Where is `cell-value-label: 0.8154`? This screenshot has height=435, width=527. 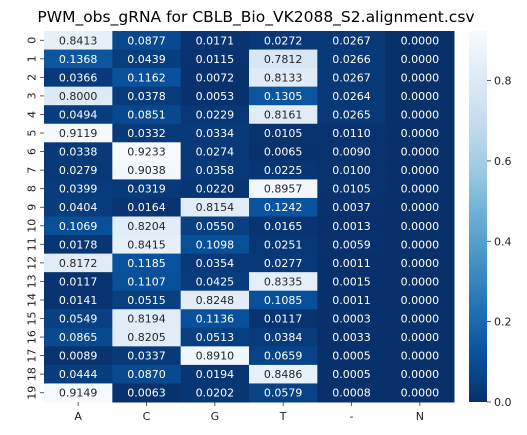
cell-value-label: 0.8154 is located at coordinates (215, 207).